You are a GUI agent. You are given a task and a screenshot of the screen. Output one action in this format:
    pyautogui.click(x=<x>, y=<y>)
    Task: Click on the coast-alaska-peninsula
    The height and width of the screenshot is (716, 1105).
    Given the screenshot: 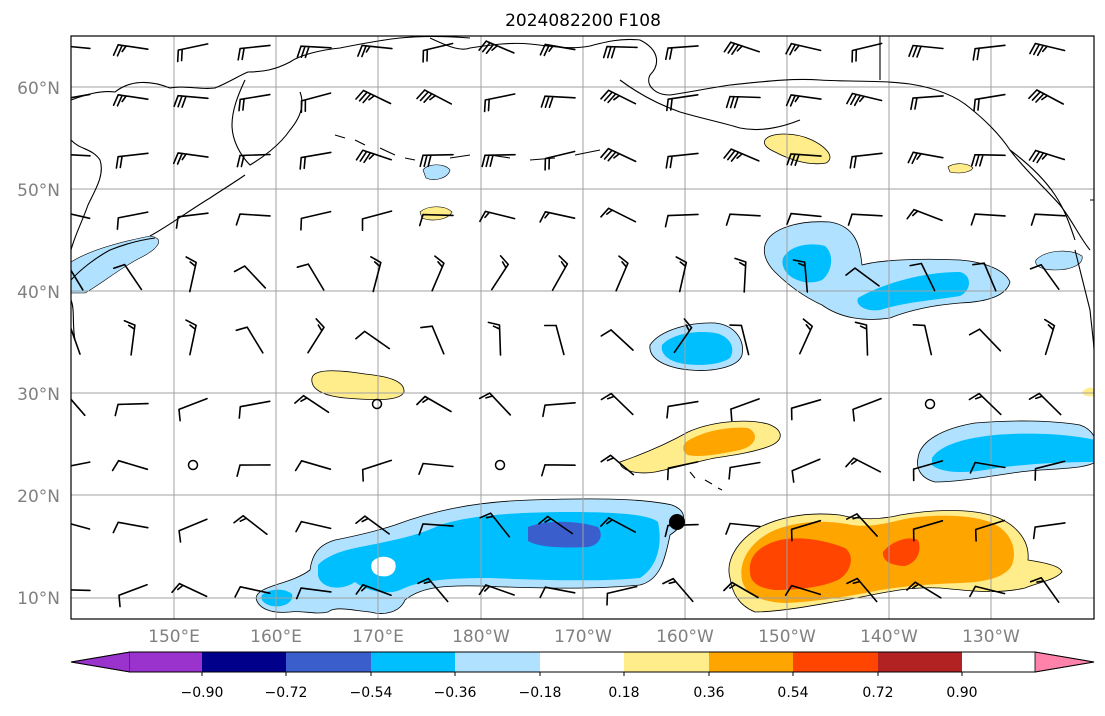 What is the action you would take?
    pyautogui.click(x=710, y=105)
    